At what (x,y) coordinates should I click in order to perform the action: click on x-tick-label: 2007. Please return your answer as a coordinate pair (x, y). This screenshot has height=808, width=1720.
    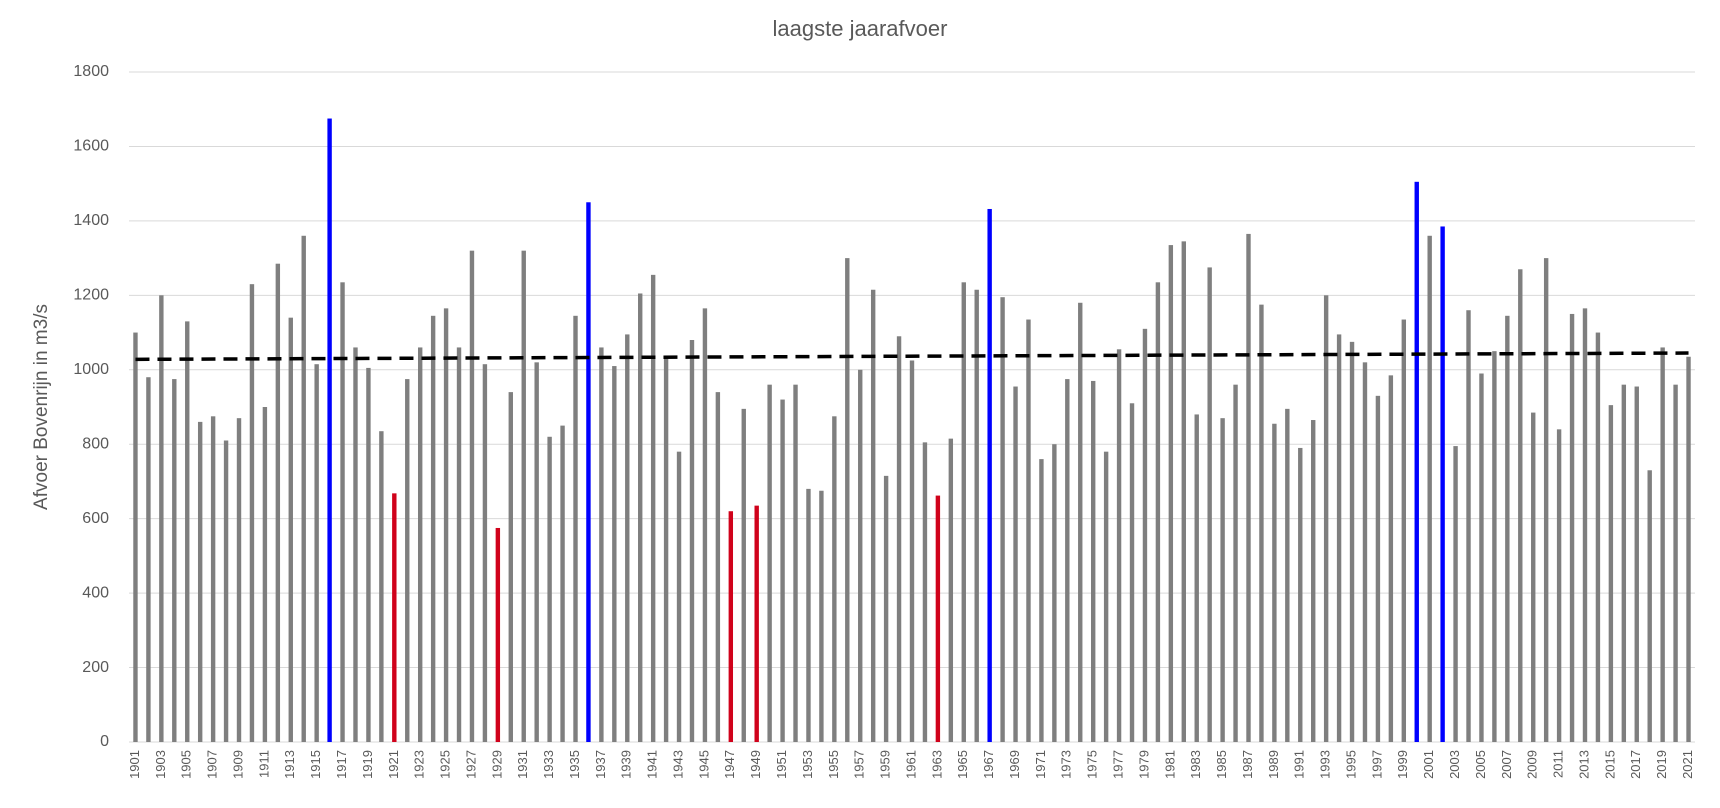
    Looking at the image, I should click on (1506, 764).